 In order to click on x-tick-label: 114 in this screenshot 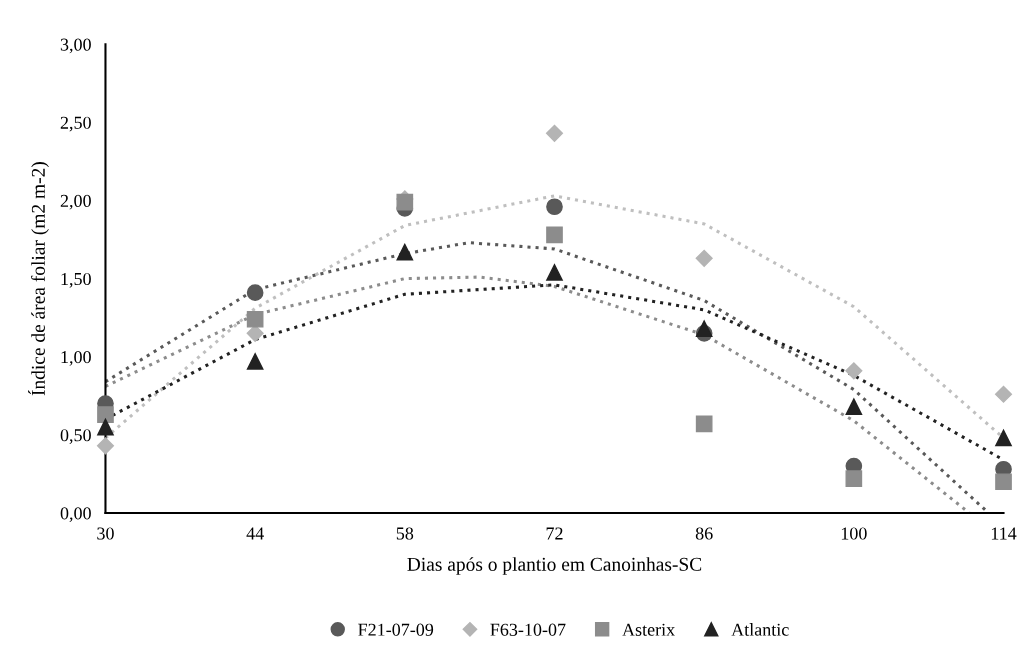, I will do `click(1004, 533)`.